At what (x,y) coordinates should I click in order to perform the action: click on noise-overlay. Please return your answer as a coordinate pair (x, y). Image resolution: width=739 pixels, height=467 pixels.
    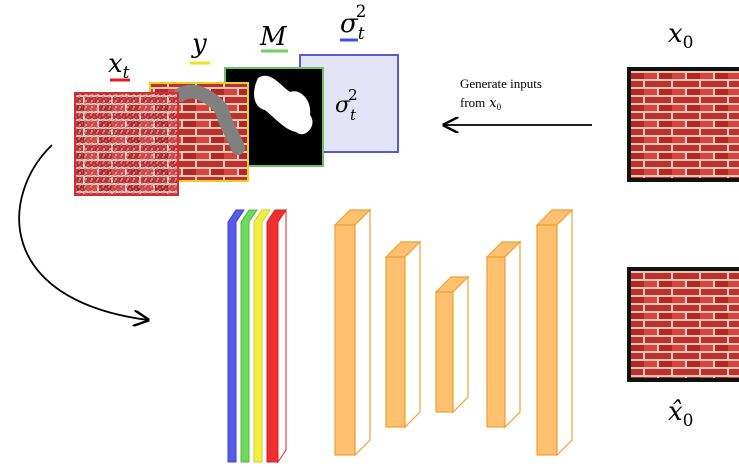
    Looking at the image, I should click on (126, 144).